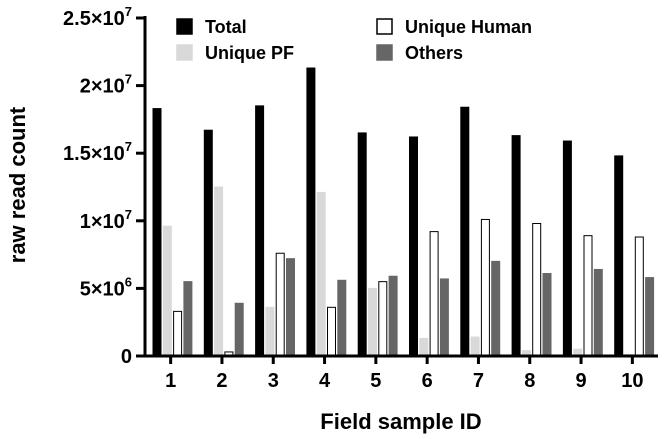  I want to click on x-tick-label-10: 10, so click(632, 381).